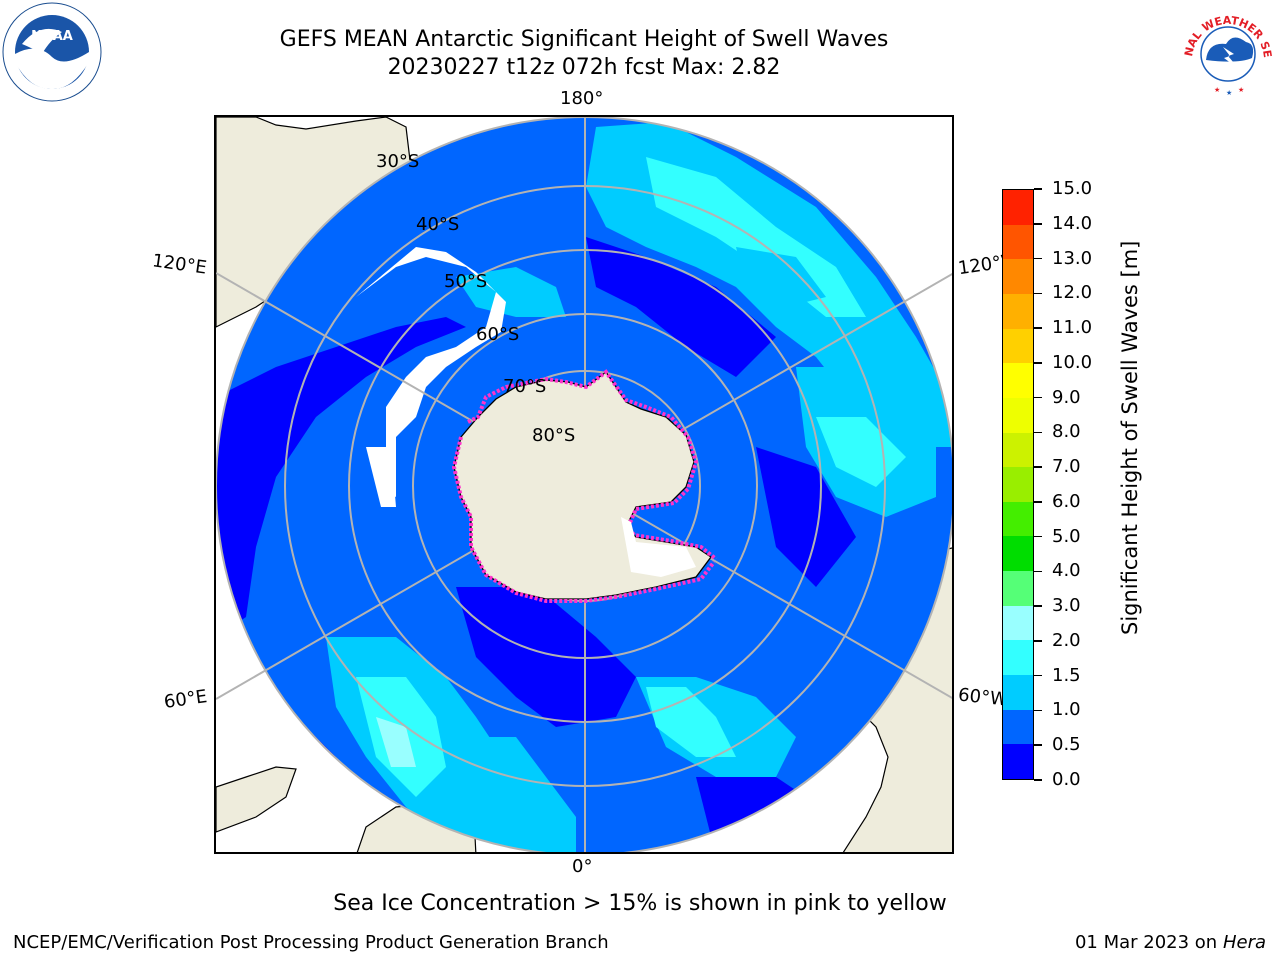 This screenshot has width=1280, height=960. I want to click on lat-label-30s: 30°S, so click(398, 161).